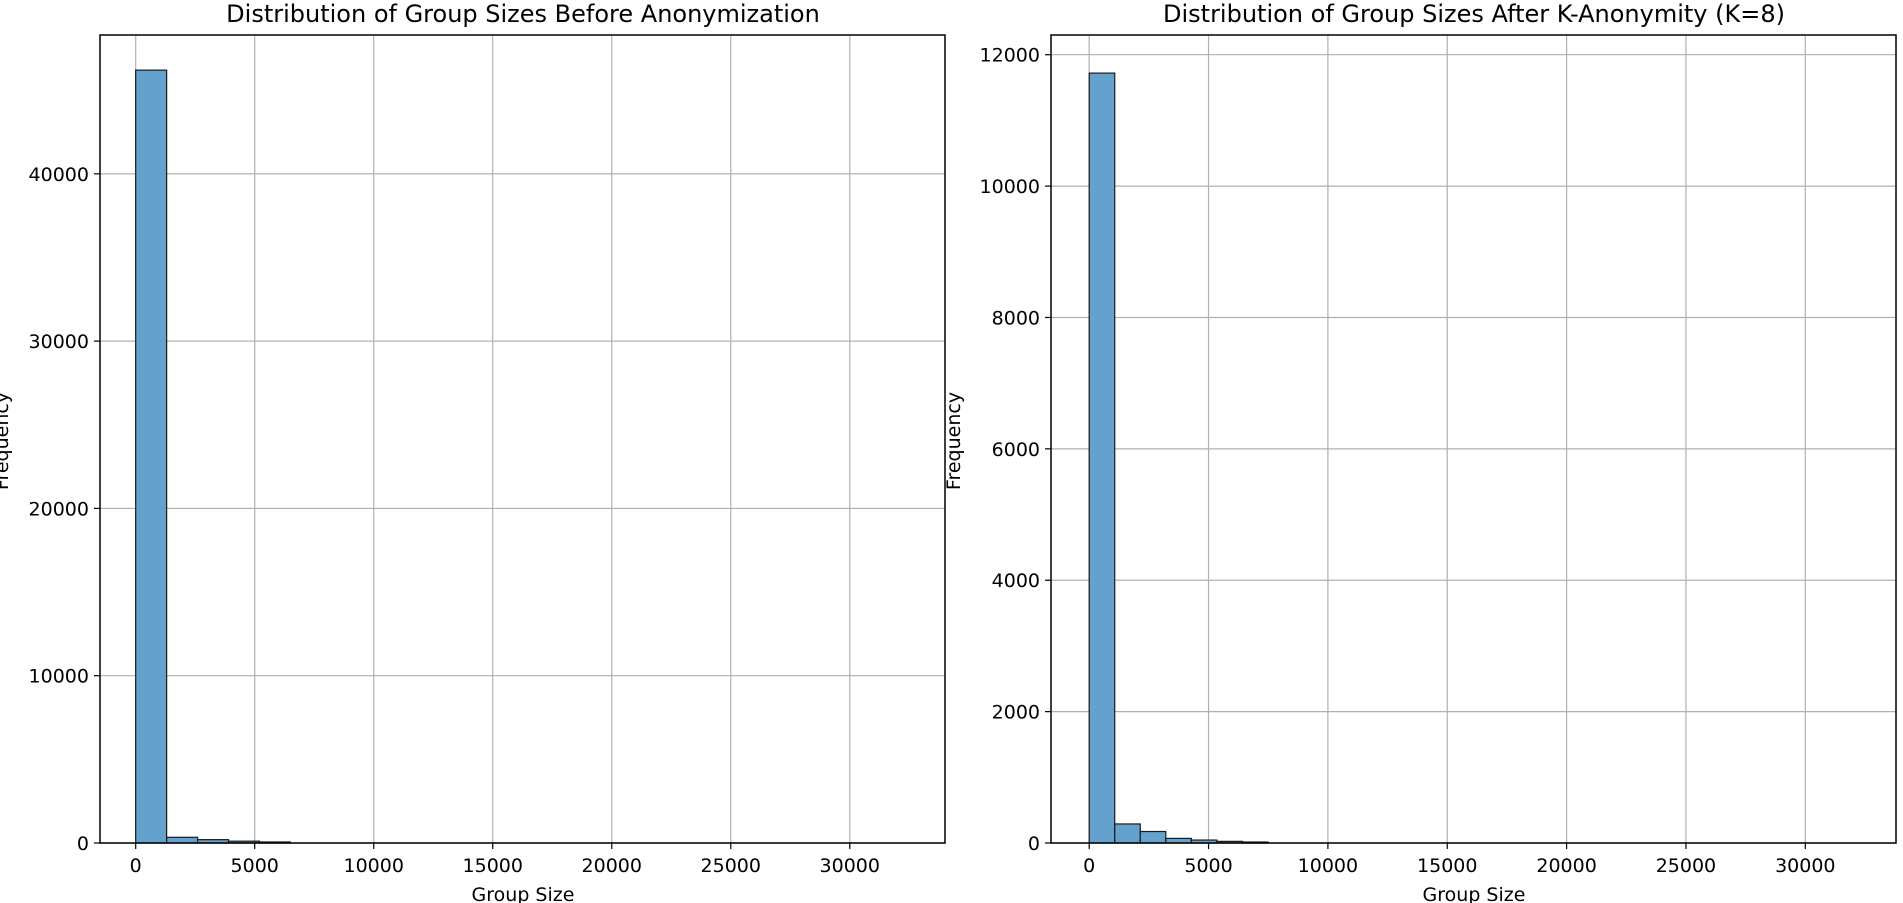 Image resolution: width=1903 pixels, height=903 pixels. Describe the element at coordinates (493, 866) in the screenshot. I see `left-xtick-label: 15000` at that location.